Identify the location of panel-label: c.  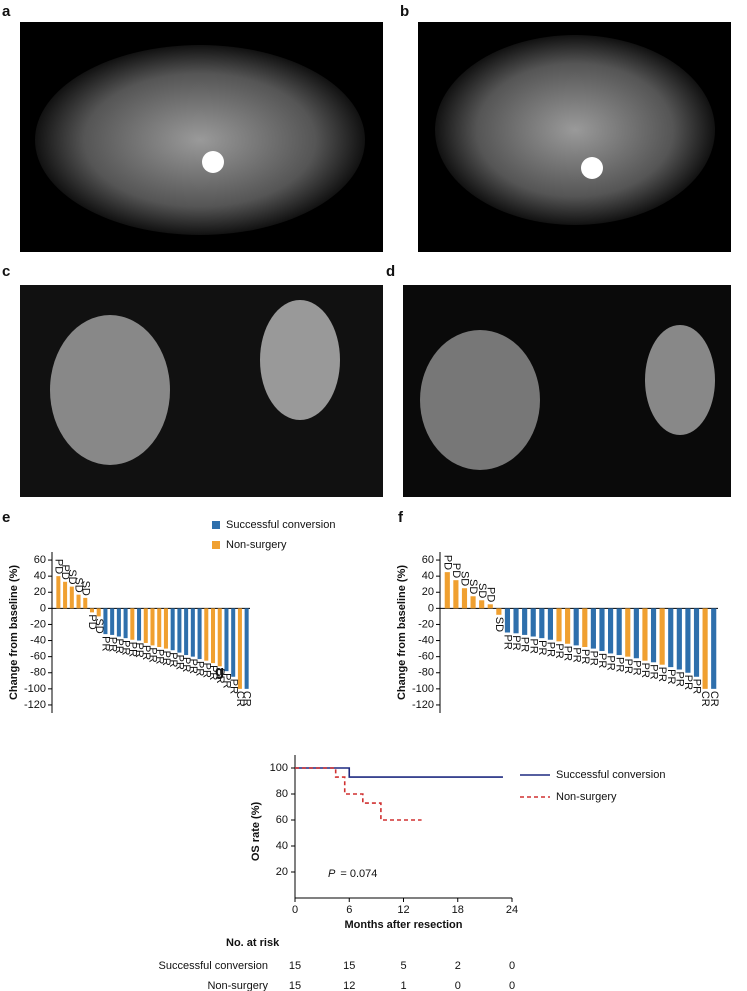
(6, 271).